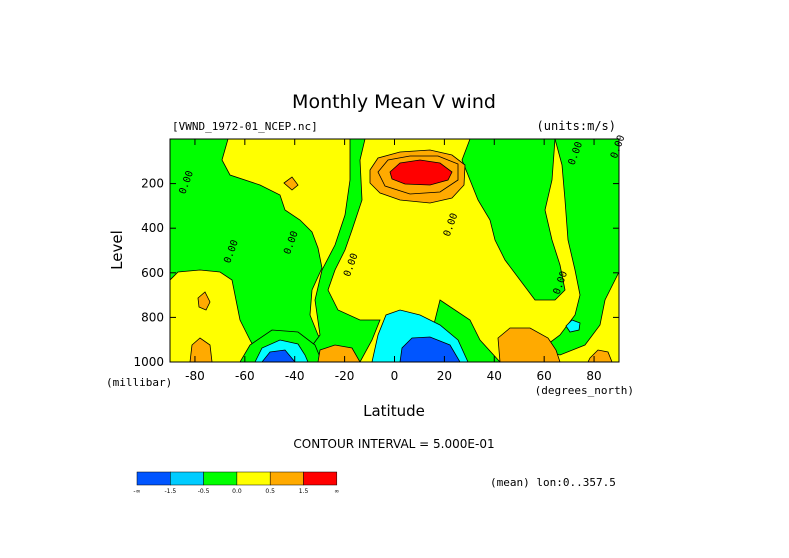 This screenshot has width=789, height=558. What do you see at coordinates (576, 126) in the screenshot?
I see `units-label: (units:m/s)` at bounding box center [576, 126].